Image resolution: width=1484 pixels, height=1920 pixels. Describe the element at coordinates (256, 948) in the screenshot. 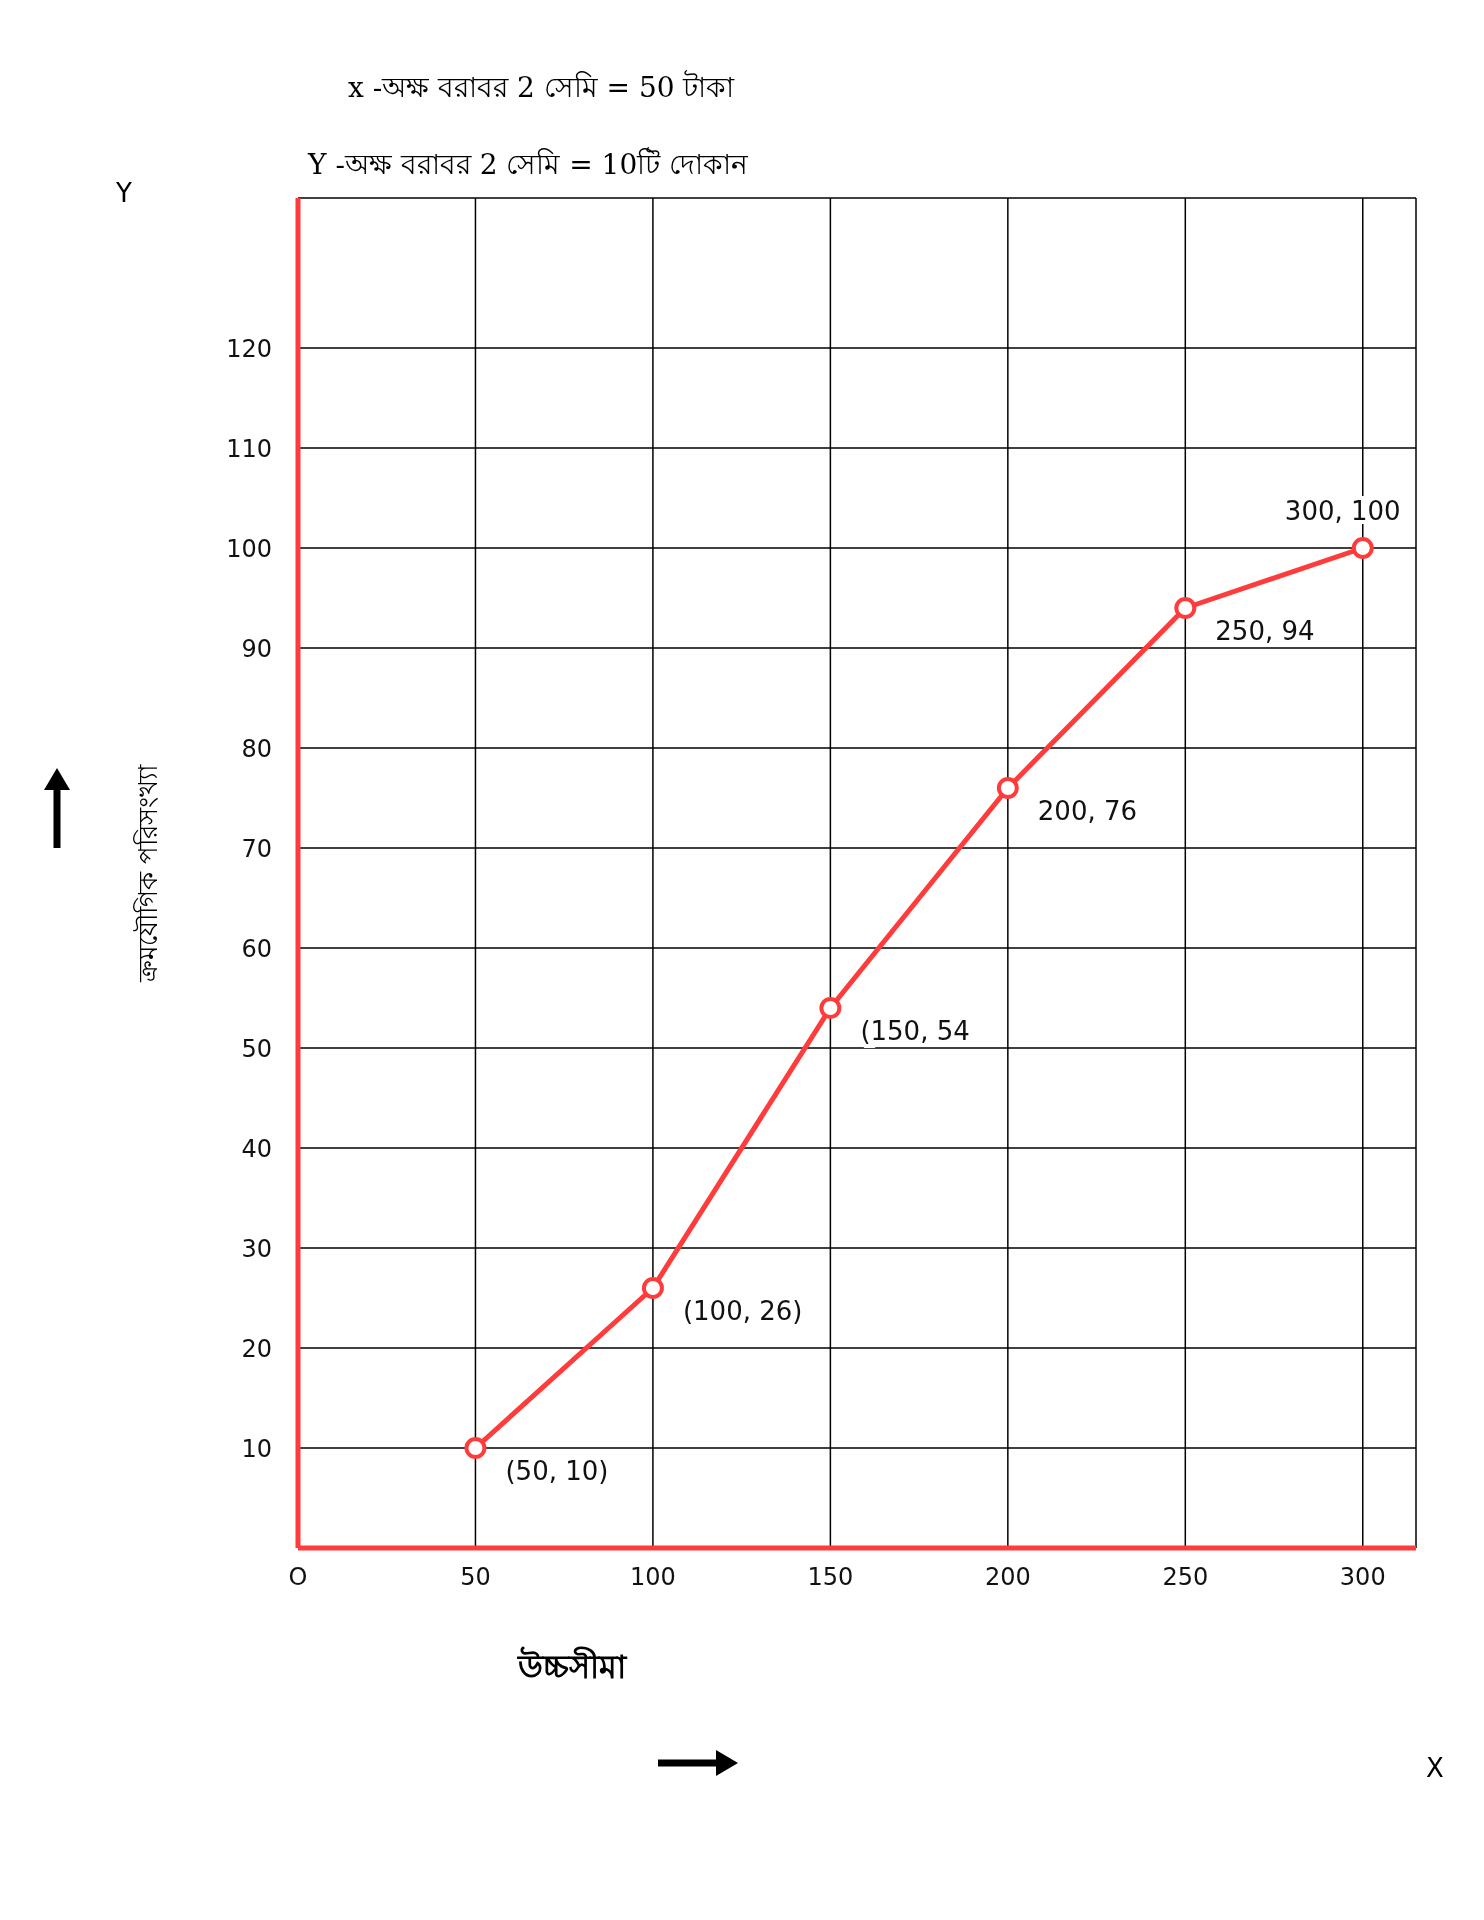

I see `y-tick-label: 60` at that location.